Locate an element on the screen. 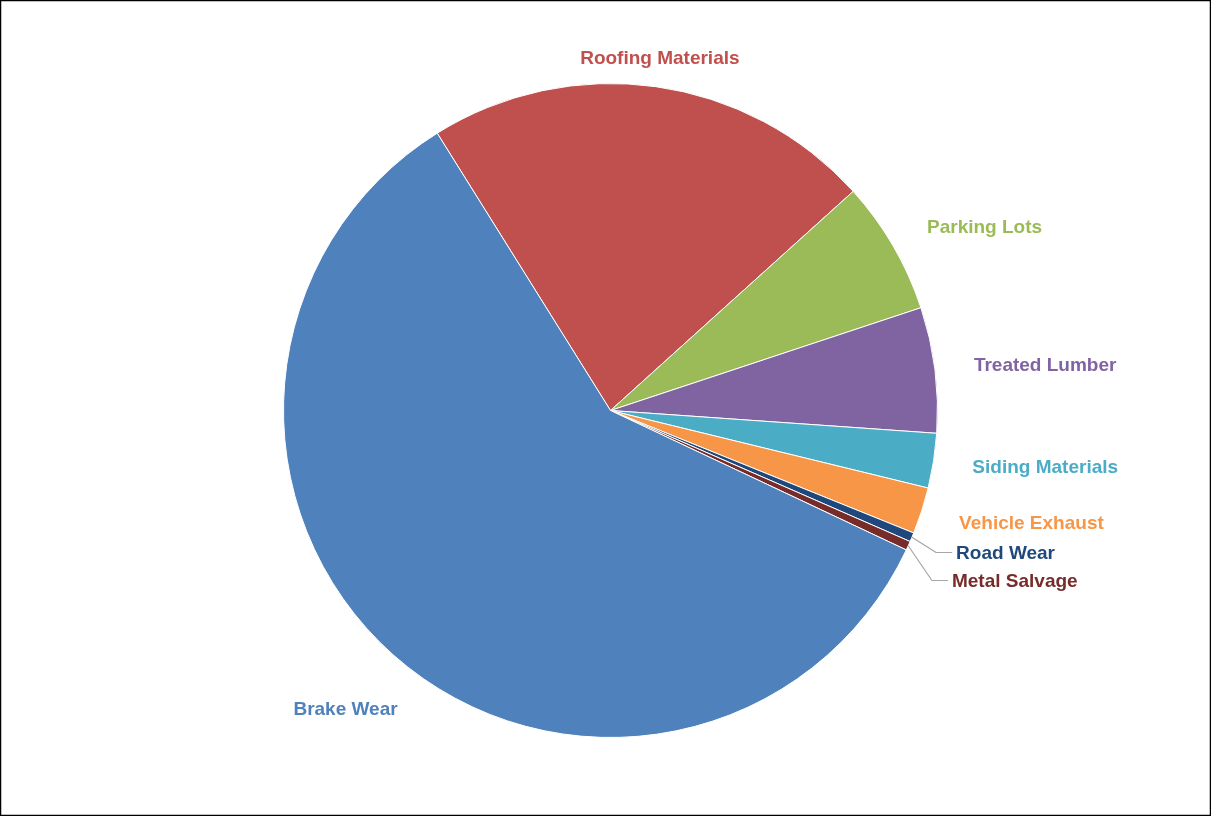 The width and height of the screenshot is (1211, 816). slice-label: Metal Salvage is located at coordinates (1014, 580).